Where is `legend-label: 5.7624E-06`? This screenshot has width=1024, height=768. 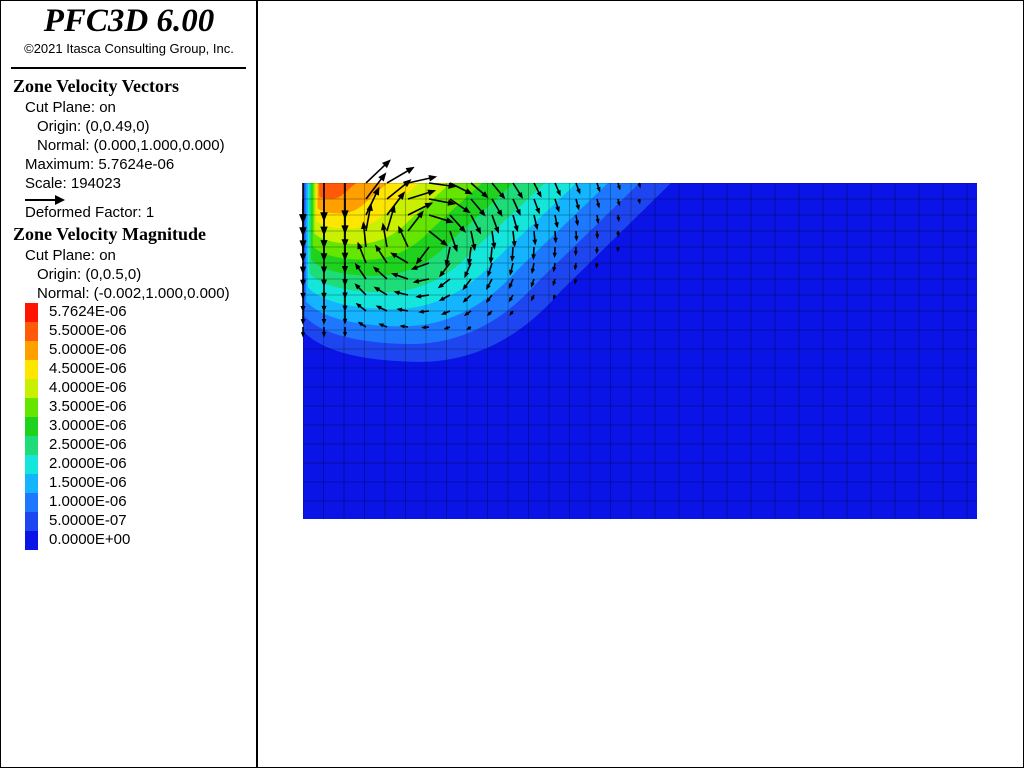 legend-label: 5.7624E-06 is located at coordinates (88, 311).